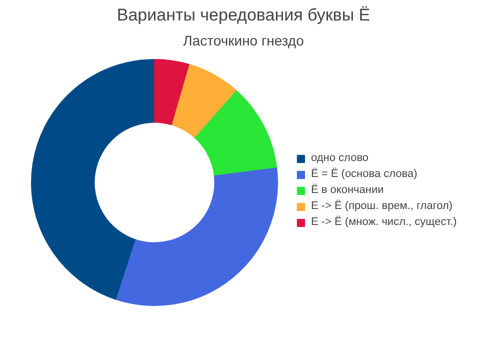 The image size is (486, 340). Describe the element at coordinates (347, 190) in the screenshot. I see `legend-label: Ё в окончании` at that location.